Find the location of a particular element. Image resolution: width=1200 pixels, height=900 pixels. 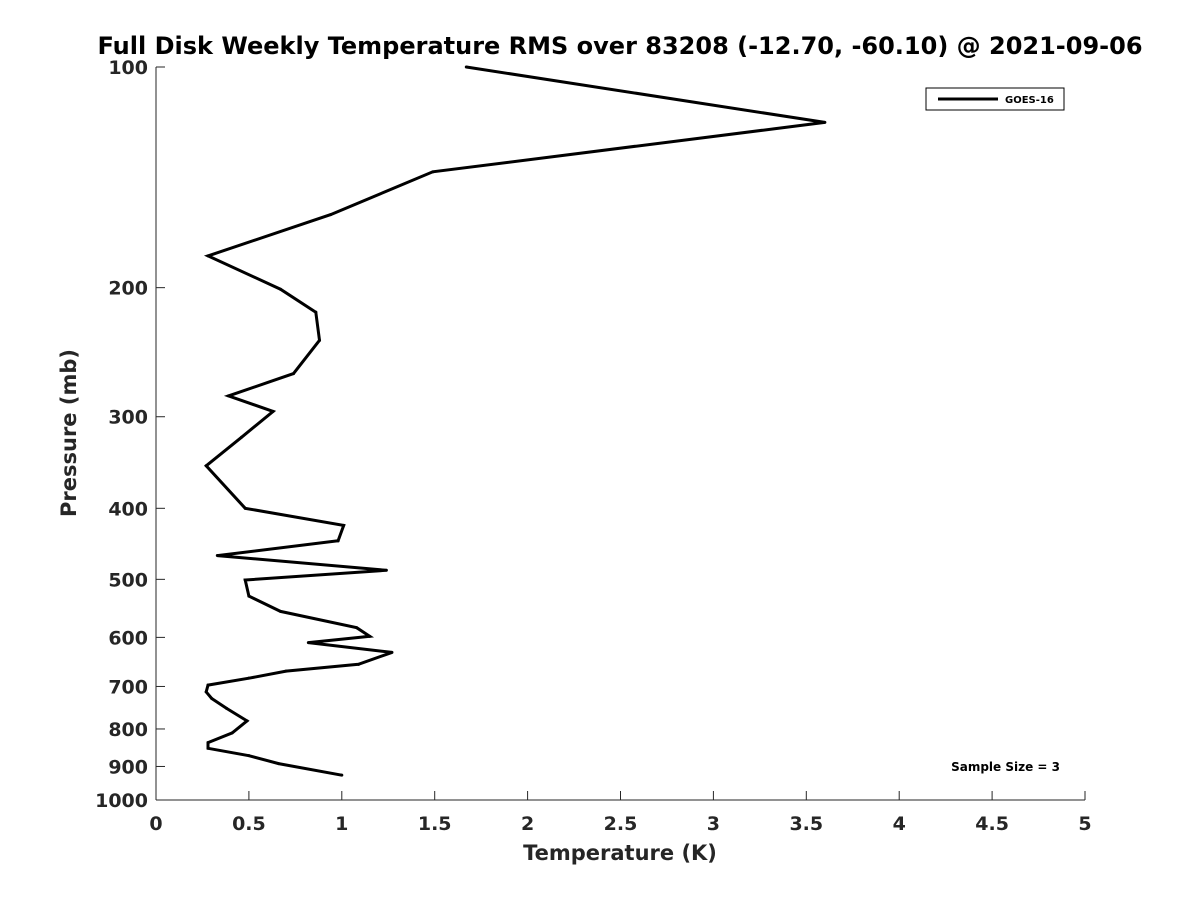

y-tick-label: 700 is located at coordinates (128, 687).